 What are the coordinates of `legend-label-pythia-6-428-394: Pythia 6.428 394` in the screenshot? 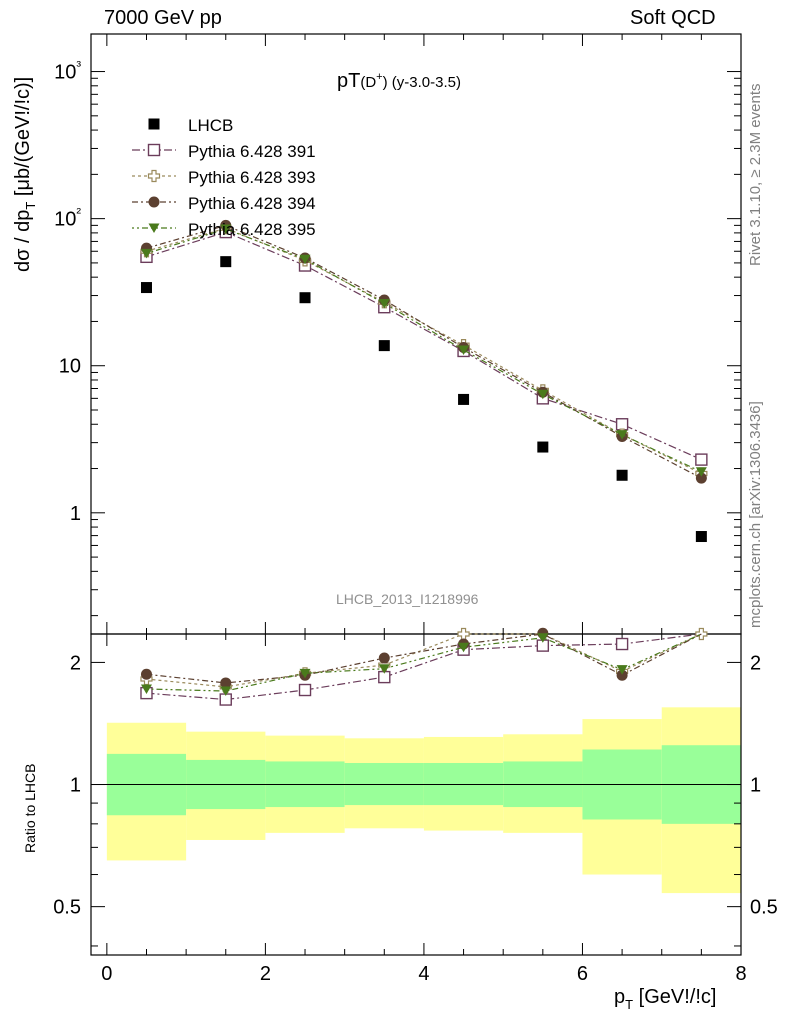 It's located at (252, 203).